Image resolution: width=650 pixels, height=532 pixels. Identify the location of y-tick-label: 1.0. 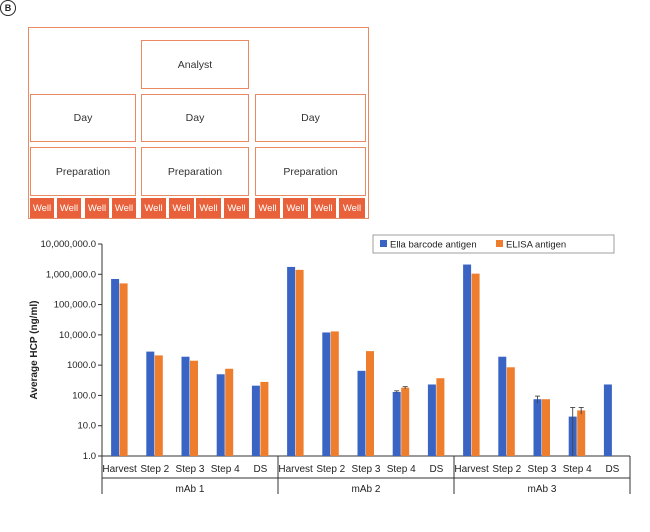
(89, 456).